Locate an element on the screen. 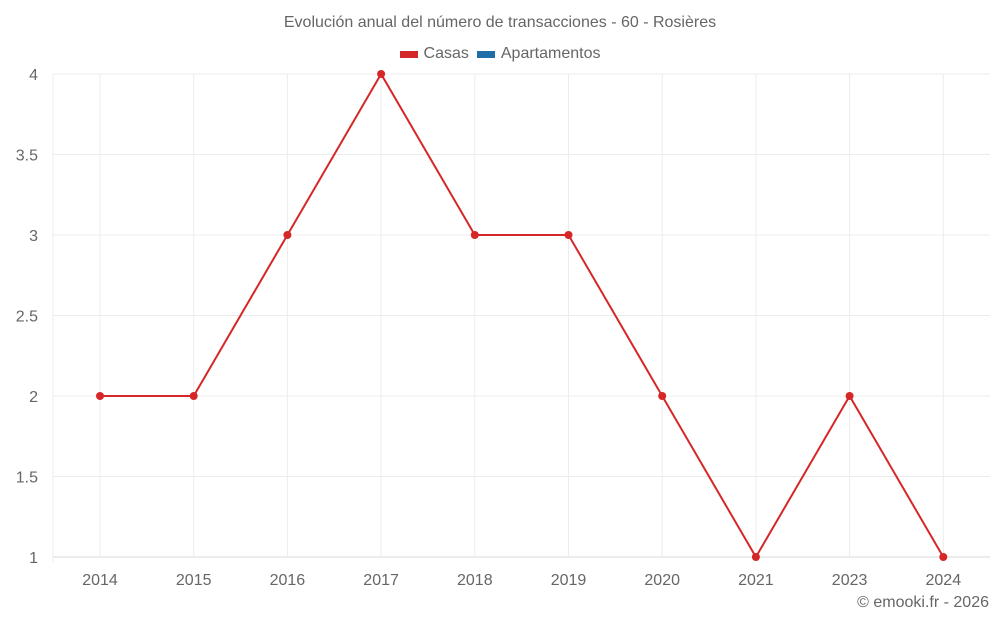 The width and height of the screenshot is (1000, 625). y-tick-label: 2.5 is located at coordinates (27, 317).